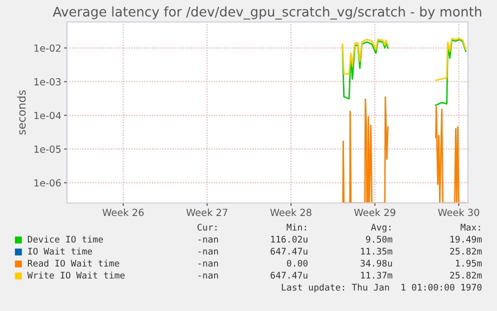  Describe the element at coordinates (123, 212) in the screenshot. I see `x-tick-label: Week 26` at that location.